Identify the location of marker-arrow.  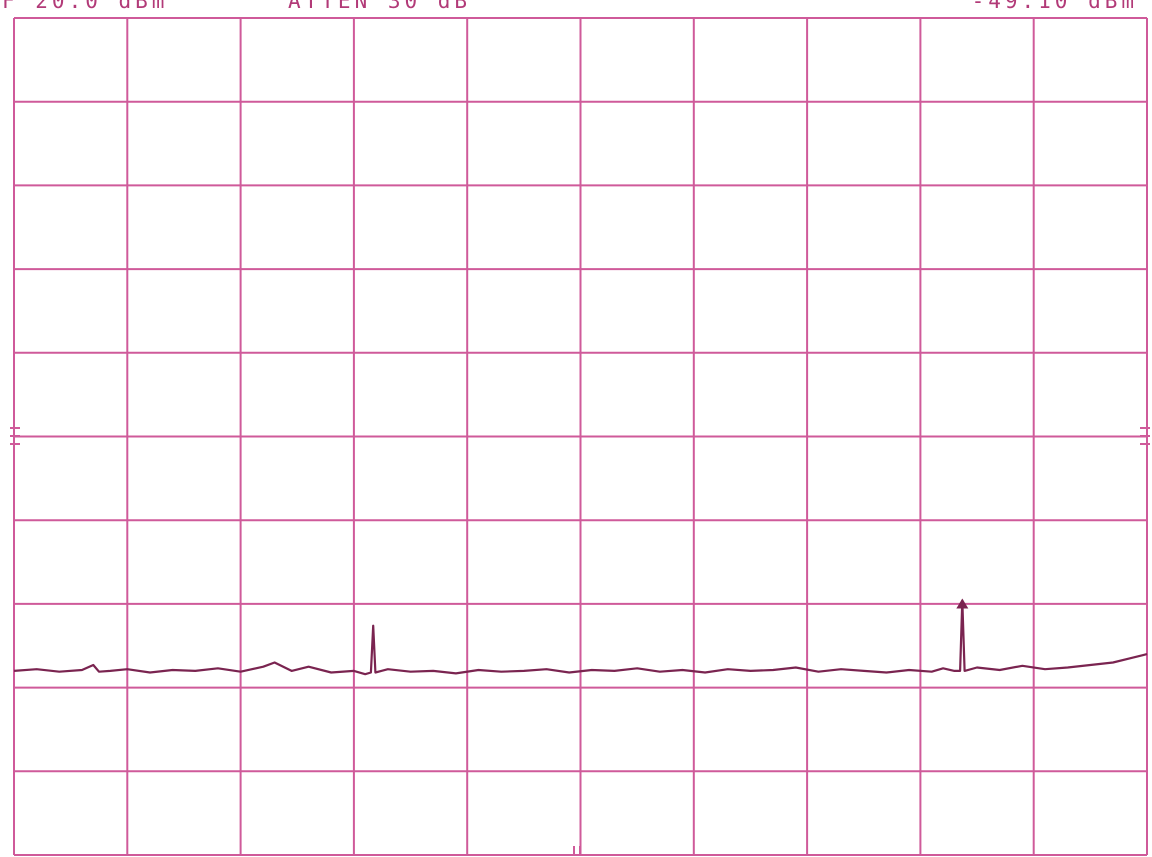
(962, 603).